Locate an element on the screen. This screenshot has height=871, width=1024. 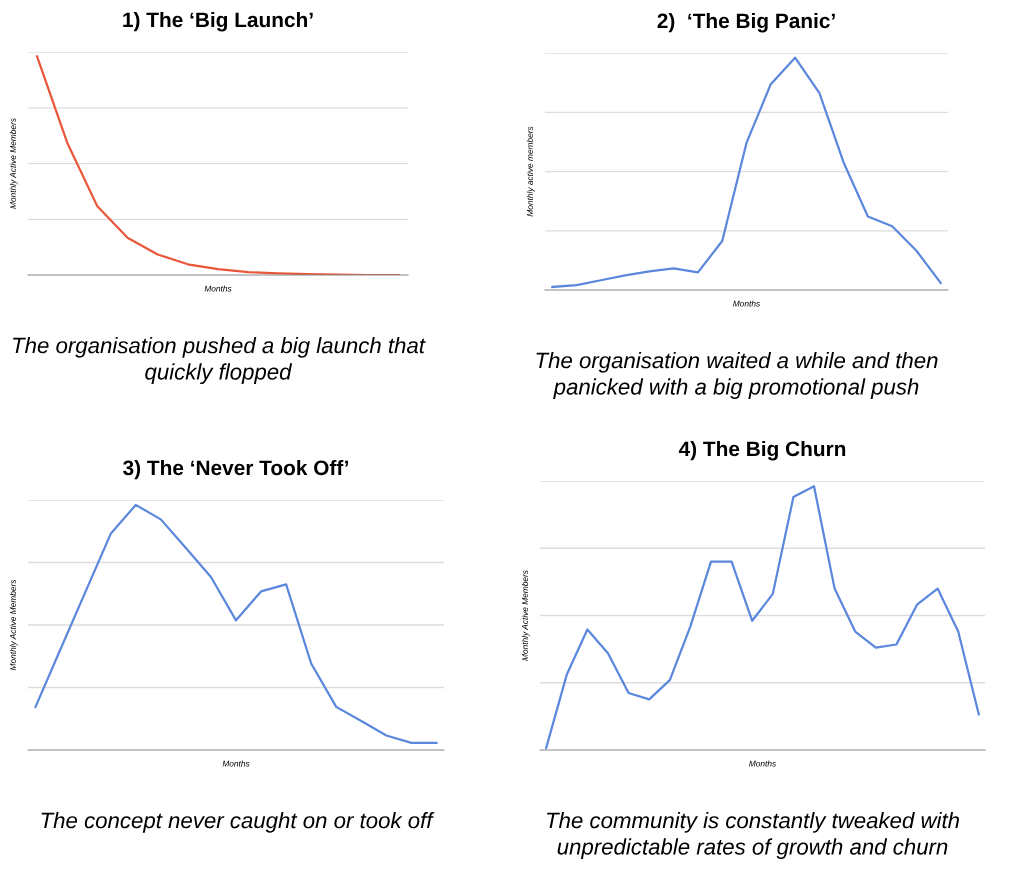
chart-title: 1) The ‘Big Launch’ is located at coordinates (218, 21).